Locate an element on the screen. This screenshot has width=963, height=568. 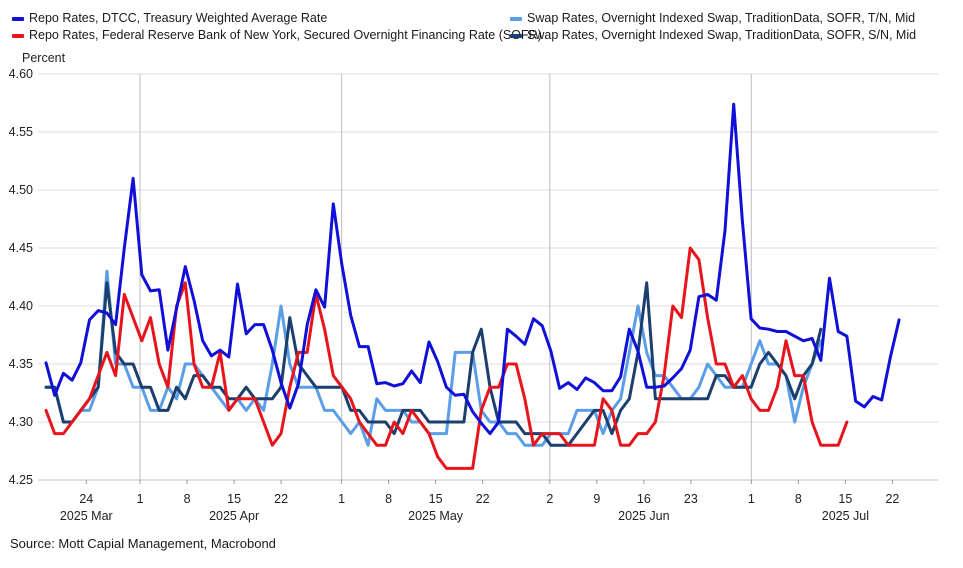
y-tick-label: 4.60 is located at coordinates (21, 74).